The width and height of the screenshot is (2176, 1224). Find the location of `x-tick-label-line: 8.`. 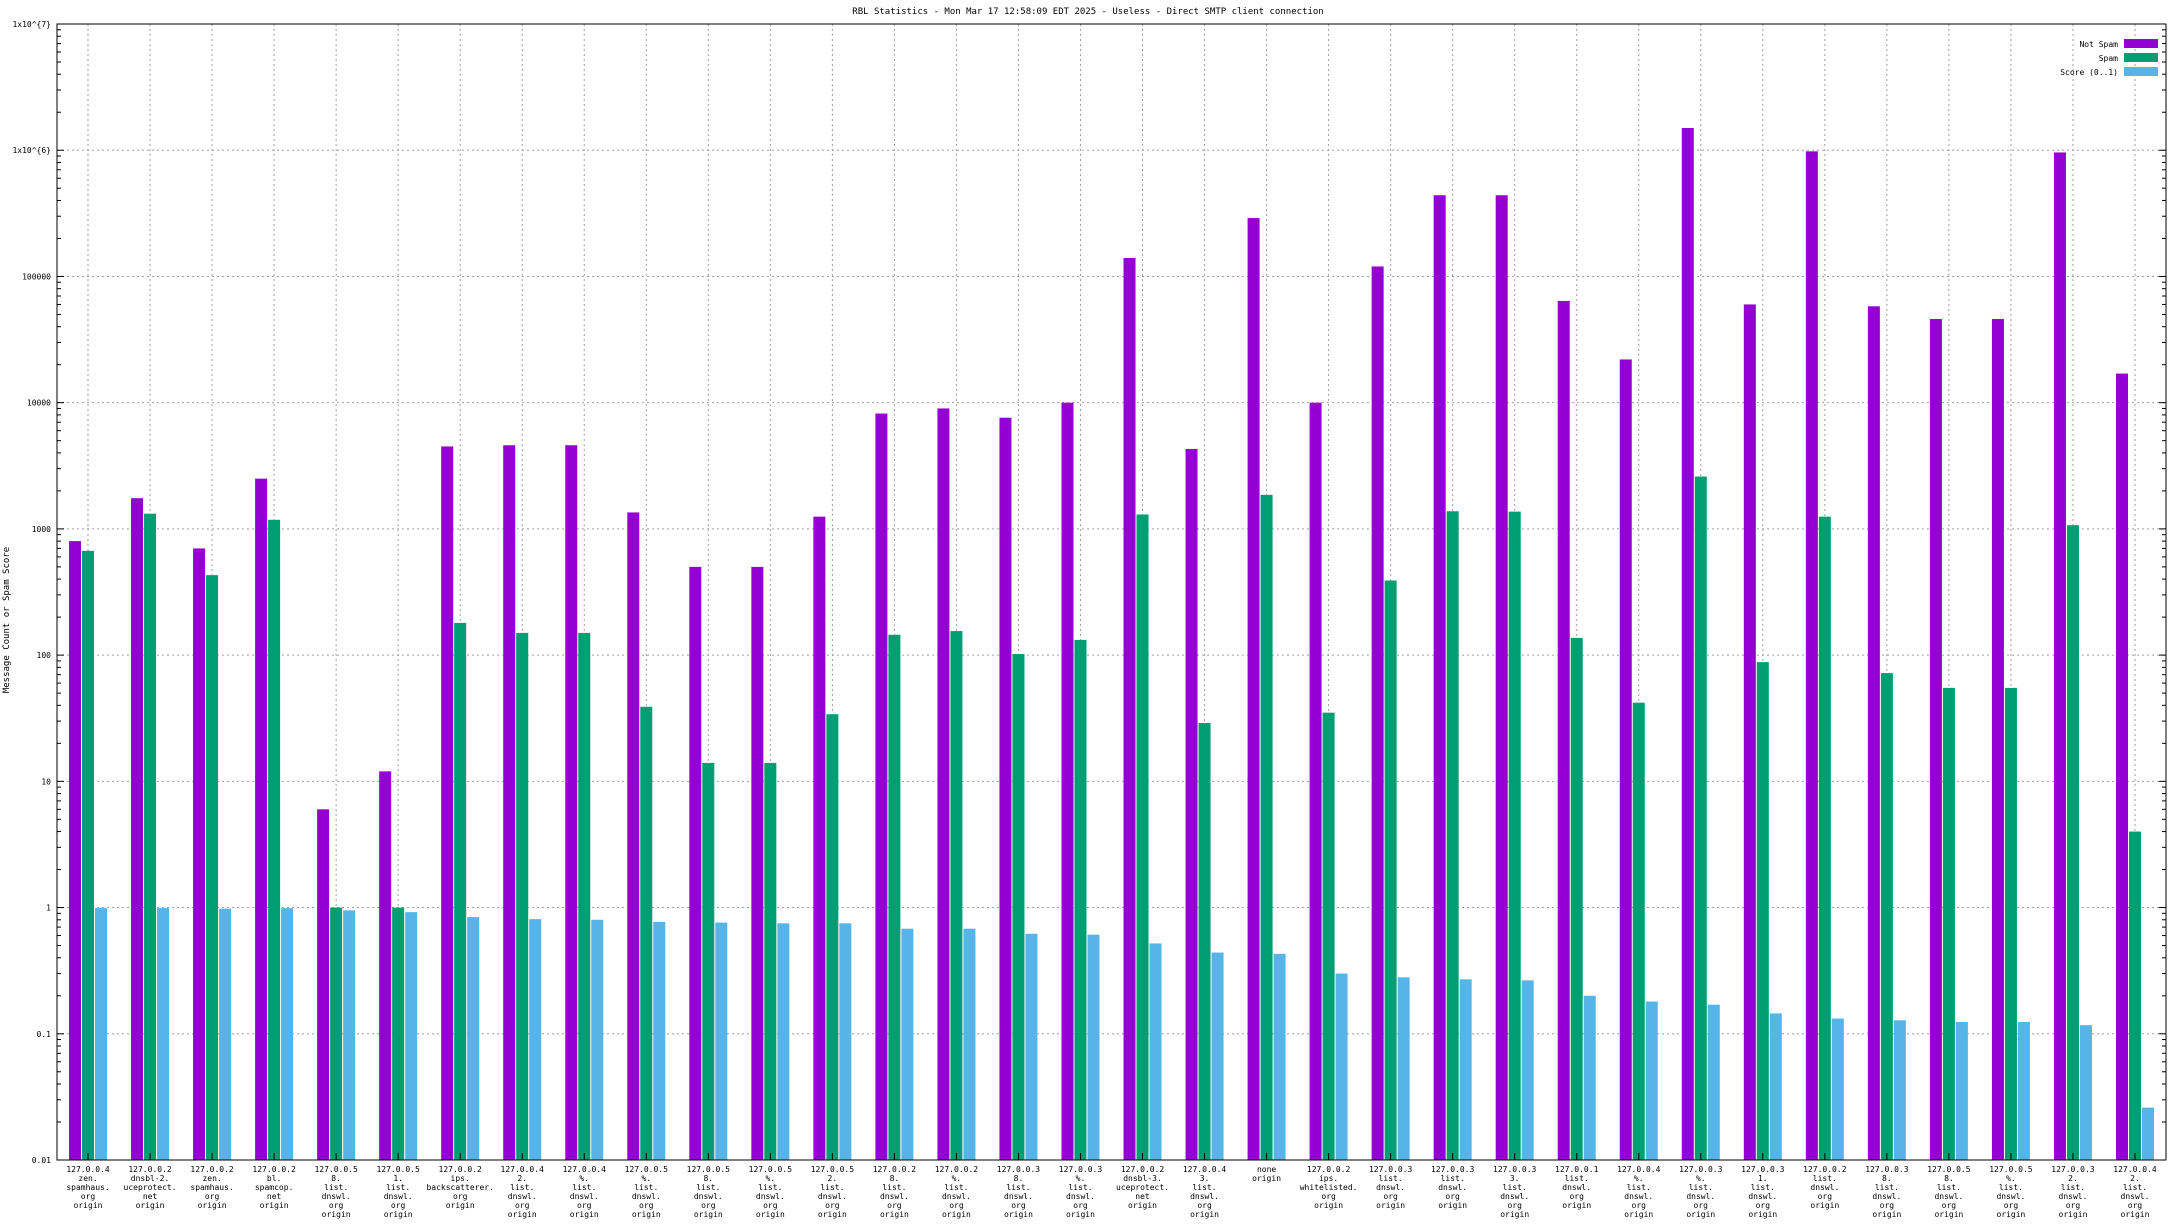

x-tick-label-line: 8. is located at coordinates (708, 1178).